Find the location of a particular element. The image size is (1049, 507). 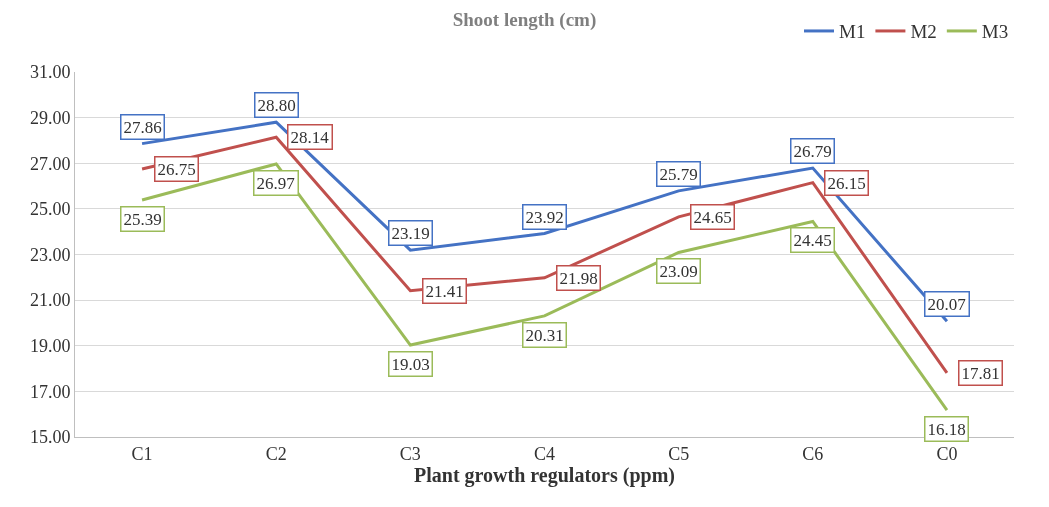

data-label: 17.81 is located at coordinates (980, 373).